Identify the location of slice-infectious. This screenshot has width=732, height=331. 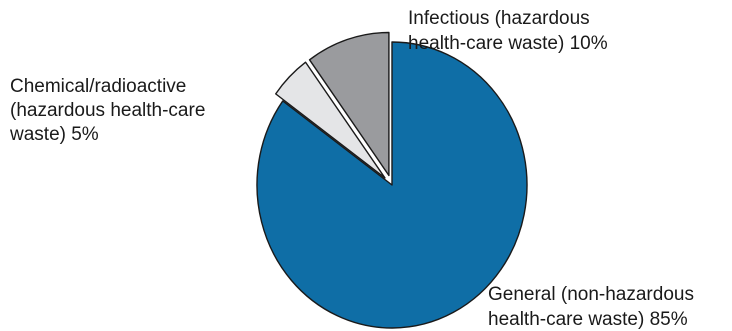
(349, 104).